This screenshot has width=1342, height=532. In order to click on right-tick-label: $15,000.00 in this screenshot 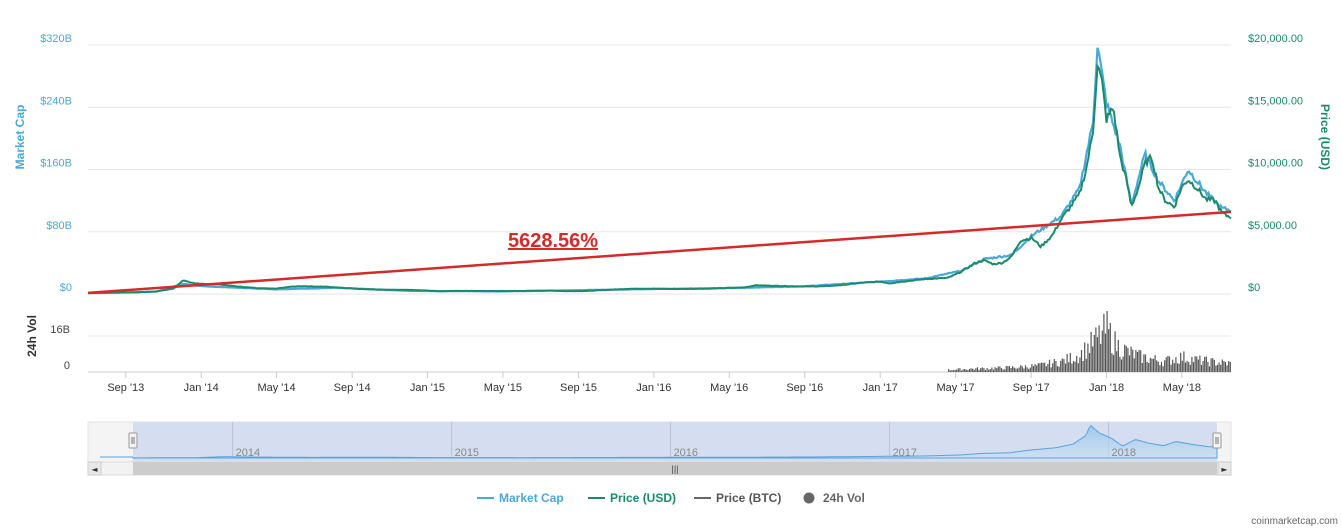, I will do `click(1275, 101)`.